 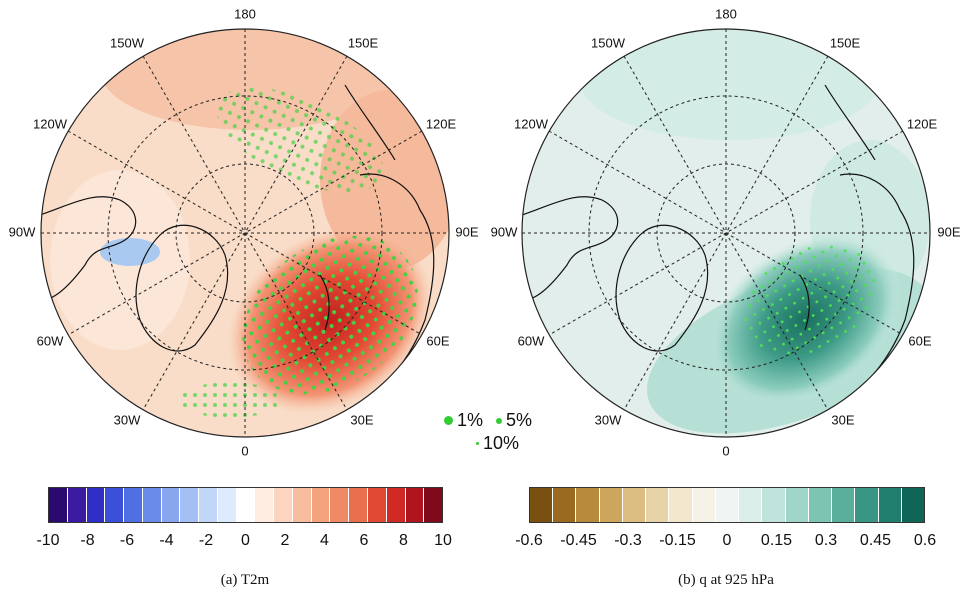 What do you see at coordinates (50, 124) in the screenshot?
I see `lon-label-120w: 120W` at bounding box center [50, 124].